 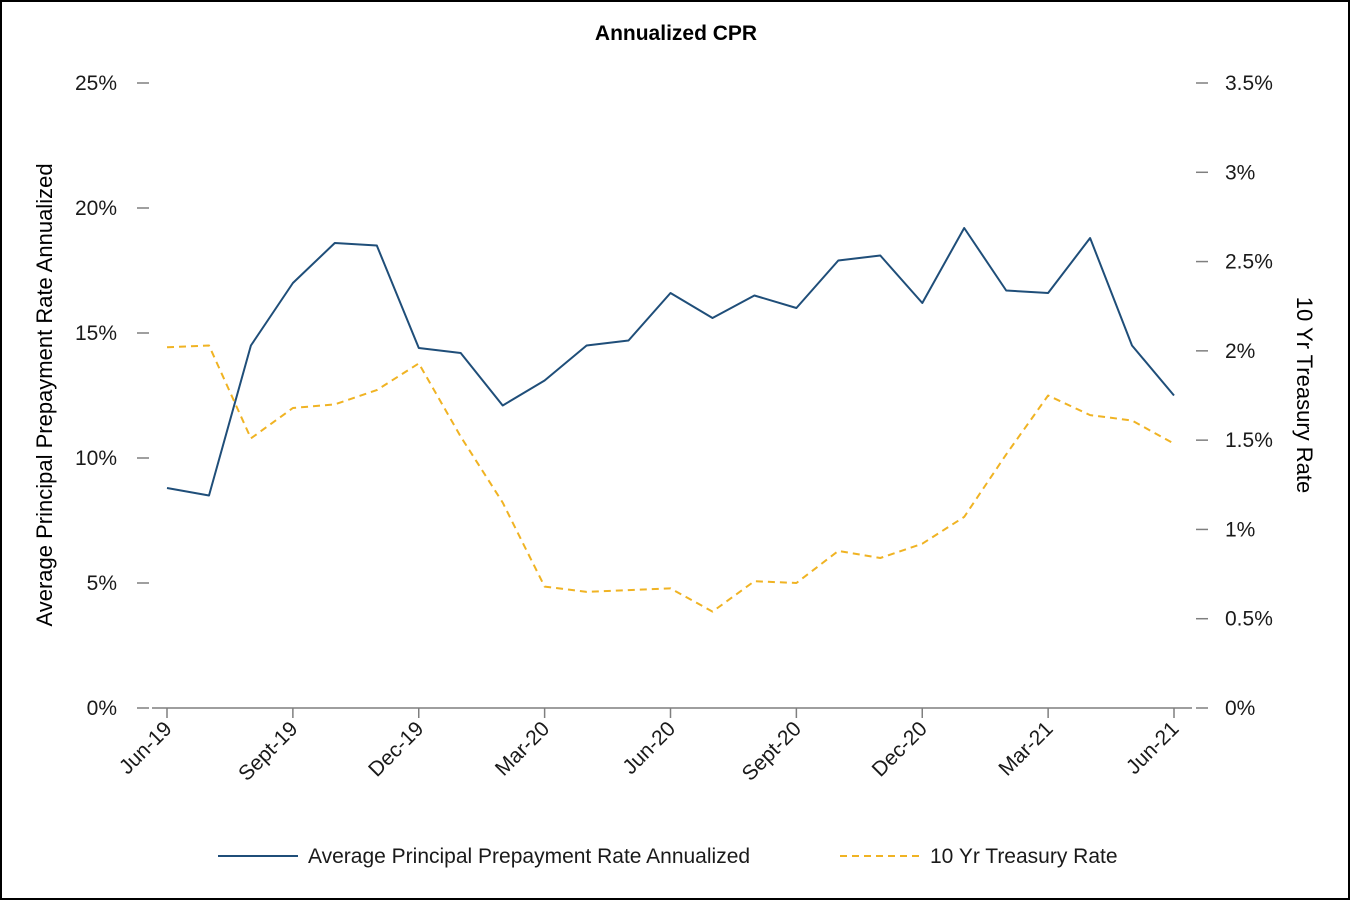 I want to click on x-tick-label: Mar-21, so click(x=1025, y=748).